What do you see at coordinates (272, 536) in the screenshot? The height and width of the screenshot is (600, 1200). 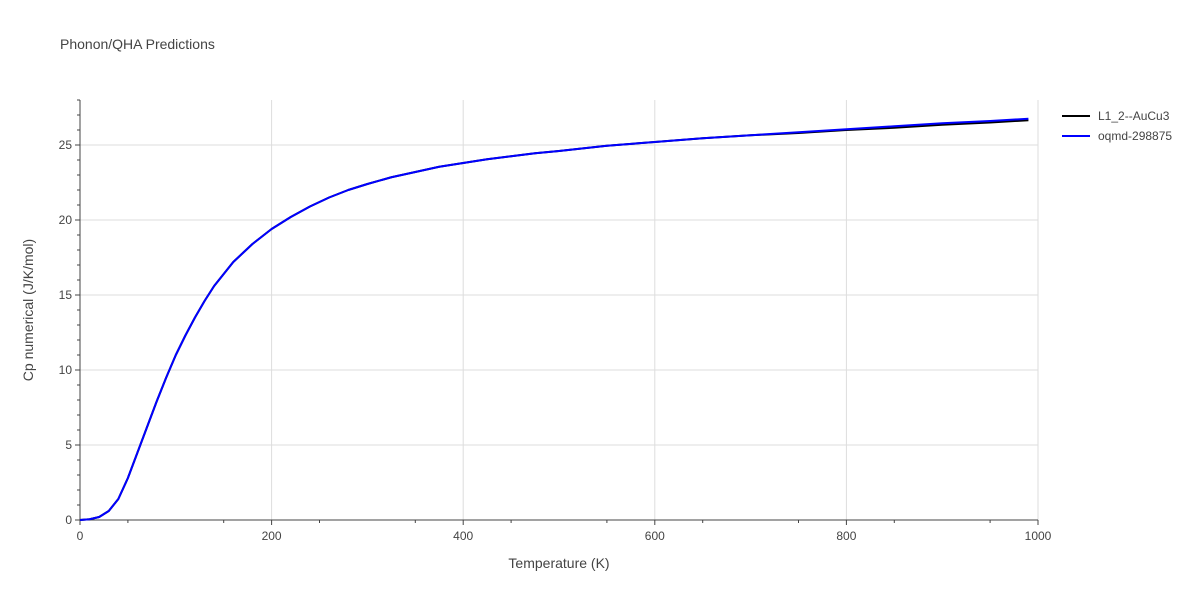 I see `x-tick-label: 200` at bounding box center [272, 536].